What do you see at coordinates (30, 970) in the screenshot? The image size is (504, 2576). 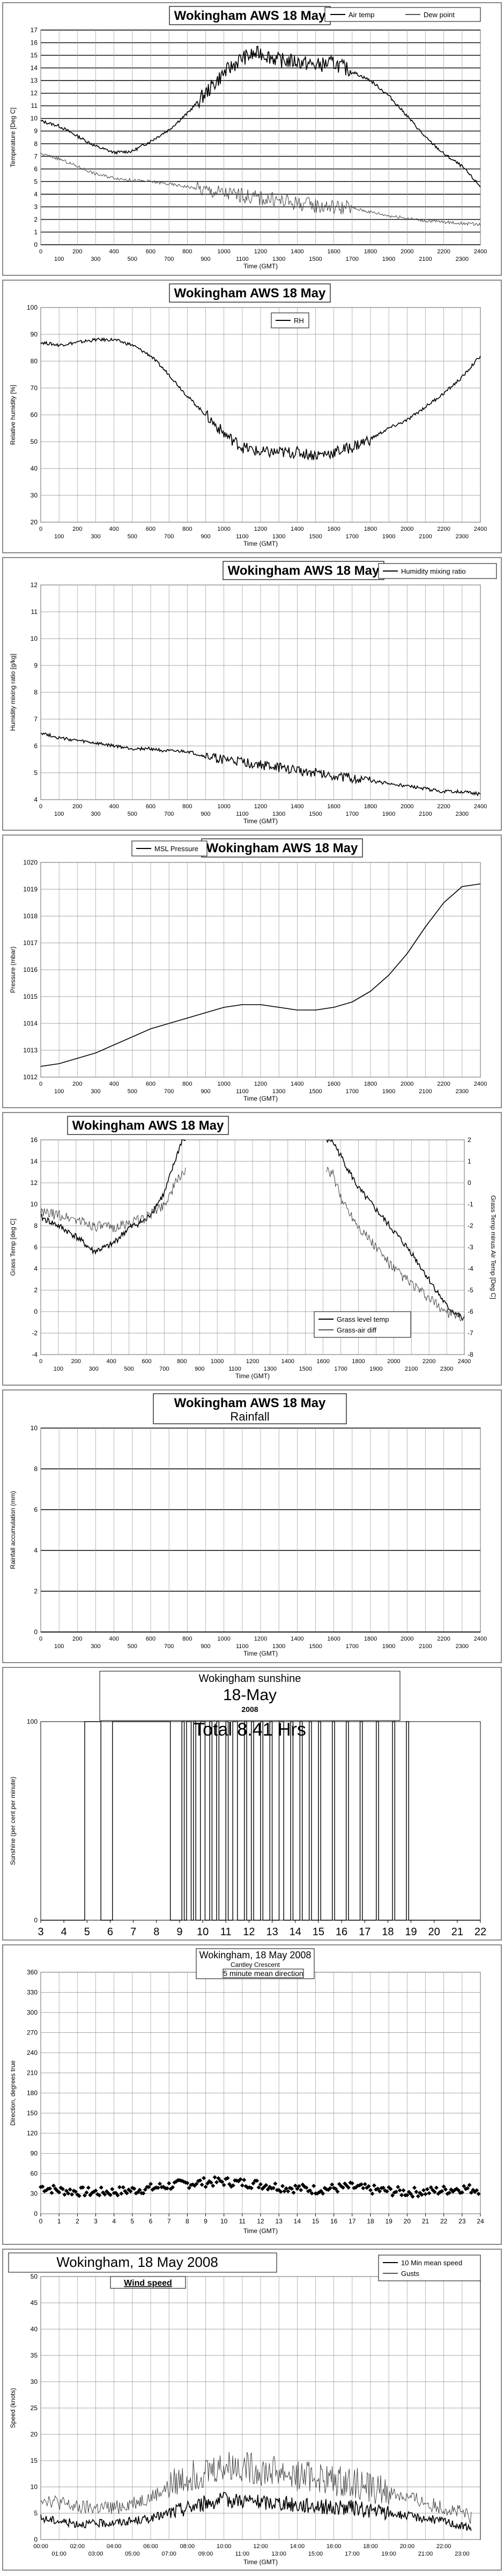 I see `y-tick-label: 1016` at bounding box center [30, 970].